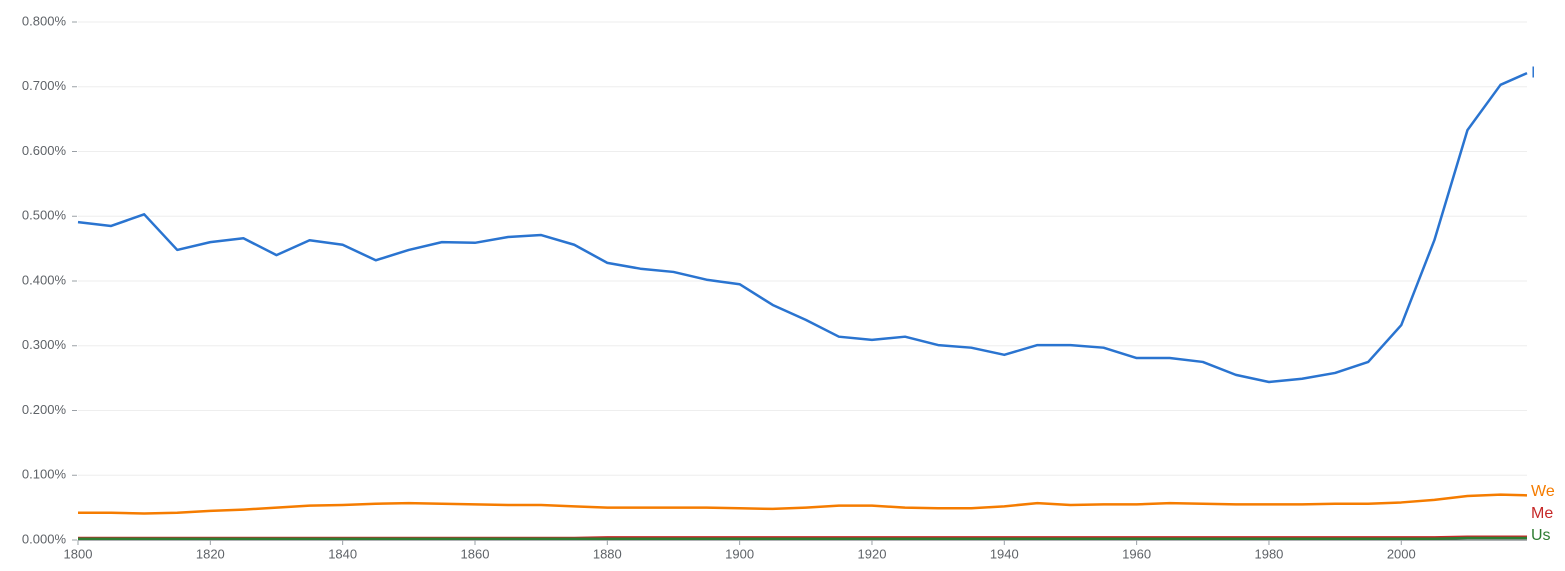 The width and height of the screenshot is (1565, 571). What do you see at coordinates (1004, 553) in the screenshot?
I see `x-tick-label: 1940` at bounding box center [1004, 553].